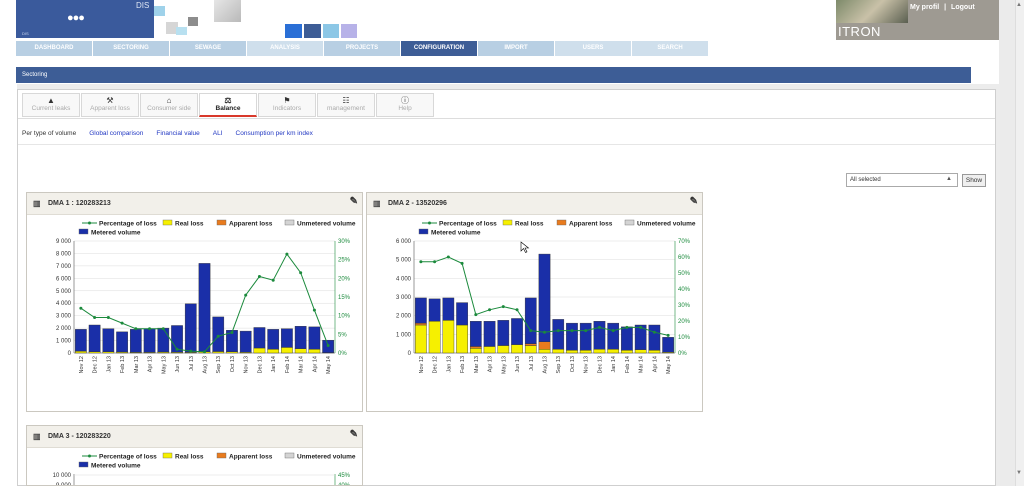 This screenshot has width=1024, height=486. Describe the element at coordinates (64, 484) in the screenshot. I see `y-tick-label: 9 000` at that location.